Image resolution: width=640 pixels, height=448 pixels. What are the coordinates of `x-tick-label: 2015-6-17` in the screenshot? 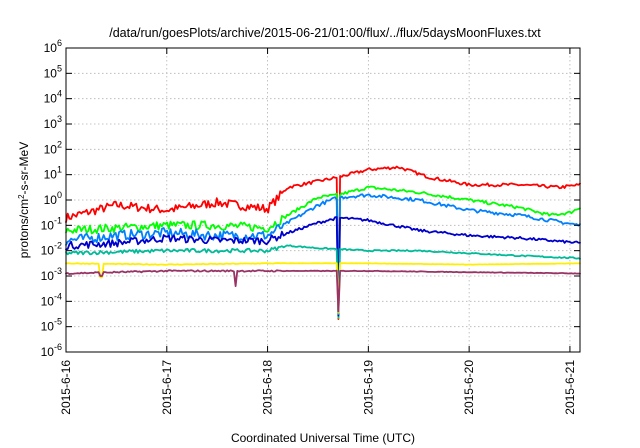 It's located at (167, 387).